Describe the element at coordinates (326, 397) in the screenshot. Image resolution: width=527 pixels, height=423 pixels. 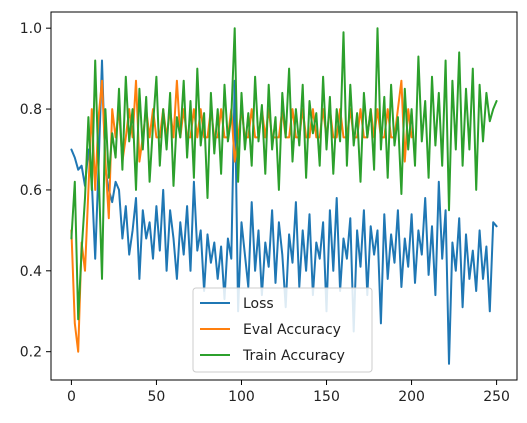
I see `x-tick-label: 150` at that location.